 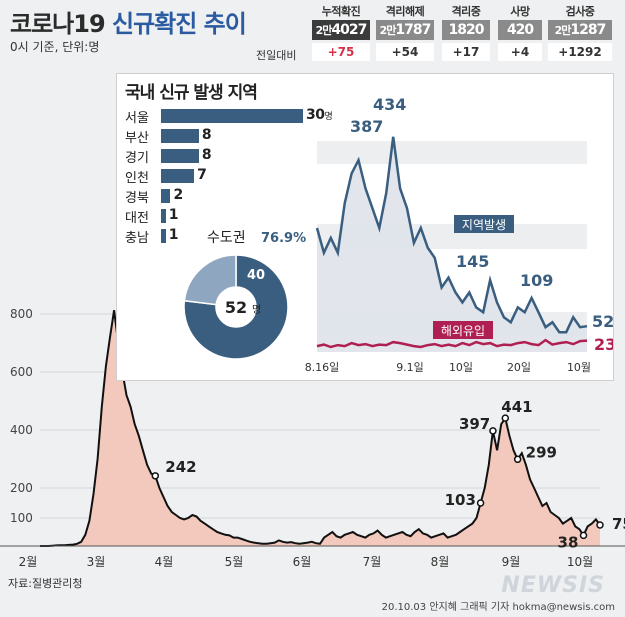 I want to click on annotation-label: 242, so click(x=180, y=467).